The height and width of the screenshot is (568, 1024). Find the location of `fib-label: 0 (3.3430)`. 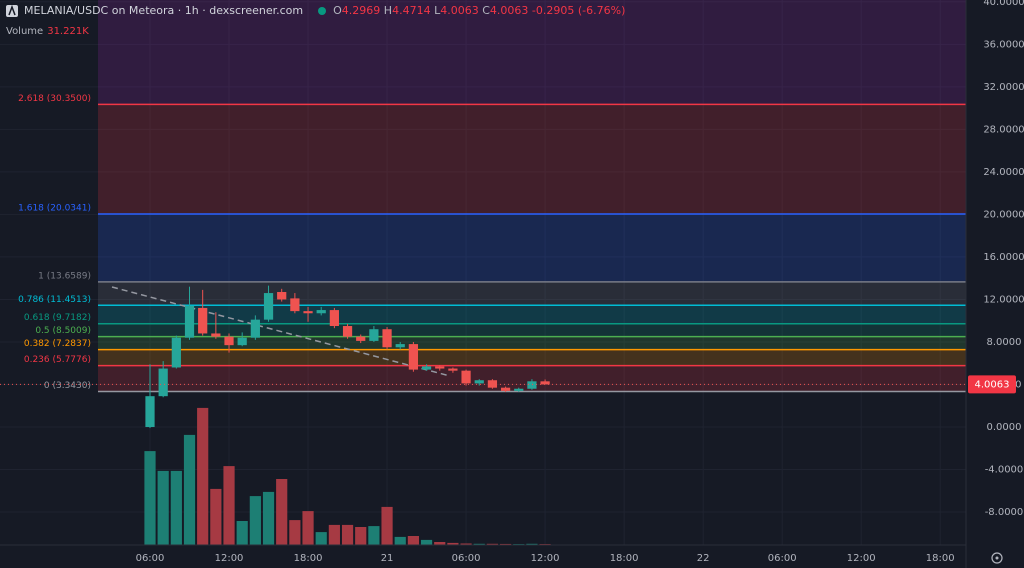

fib-label: 0 (3.3430) is located at coordinates (67, 386).